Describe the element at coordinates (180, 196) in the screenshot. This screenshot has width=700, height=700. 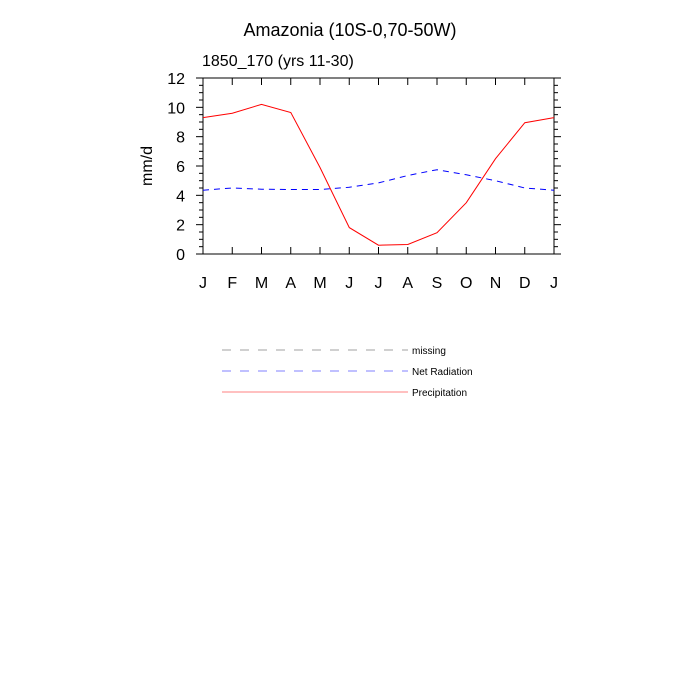
I see `y-tick-label: 4` at that location.